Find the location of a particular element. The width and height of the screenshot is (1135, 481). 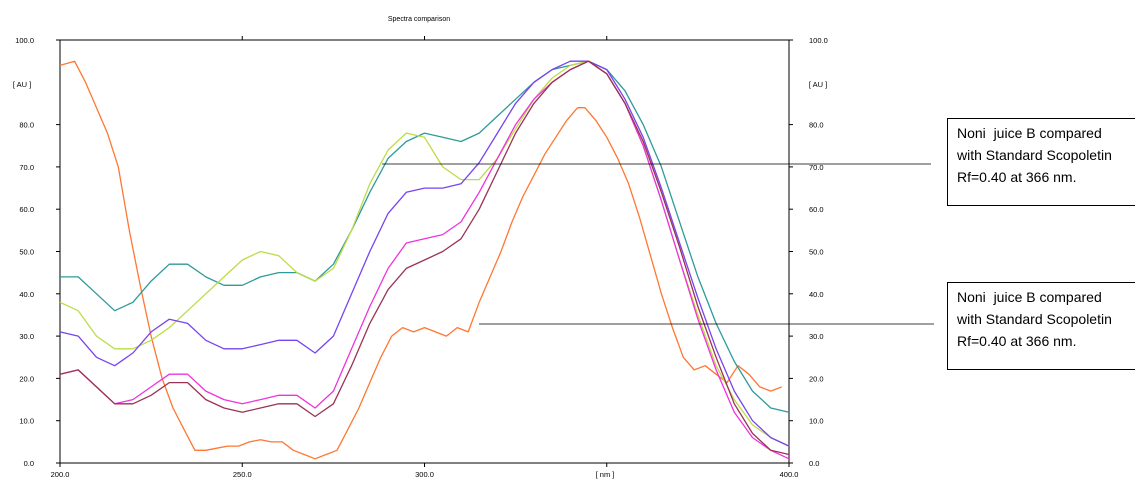

y-tick-label-right: 10.0 is located at coordinates (816, 421).